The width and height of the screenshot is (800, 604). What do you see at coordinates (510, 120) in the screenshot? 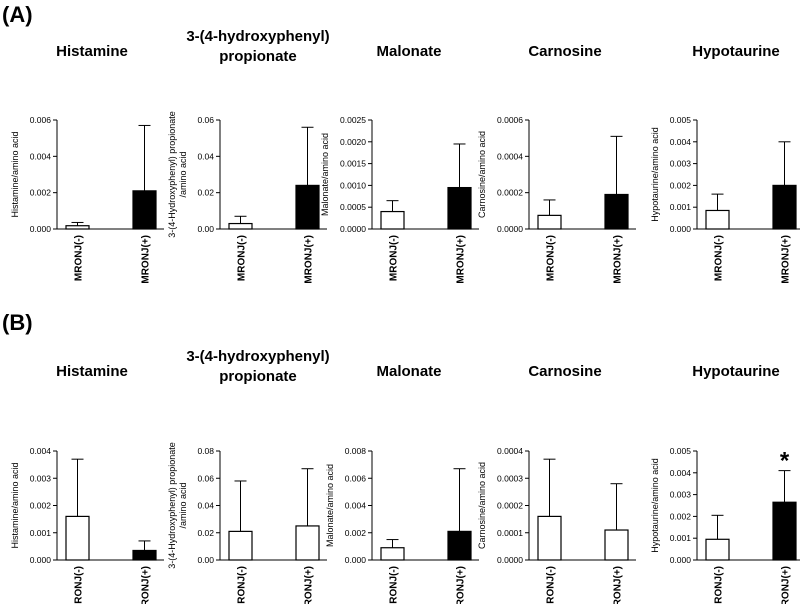
I see `y-tick-label: 0.0006` at bounding box center [510, 120].